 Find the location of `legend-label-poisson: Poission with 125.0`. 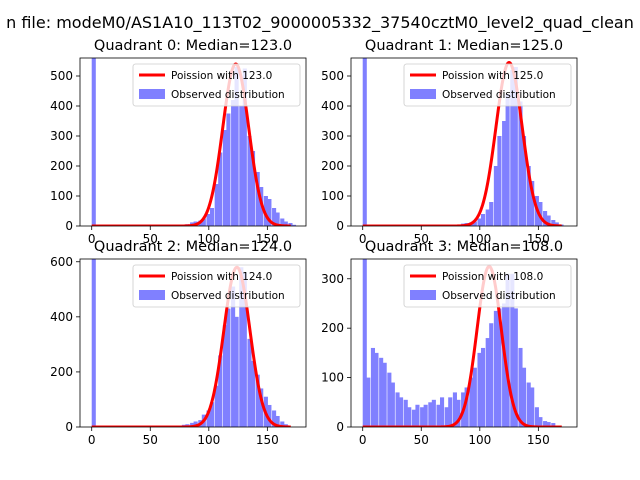

legend-label-poisson: Poission with 125.0 is located at coordinates (492, 76).